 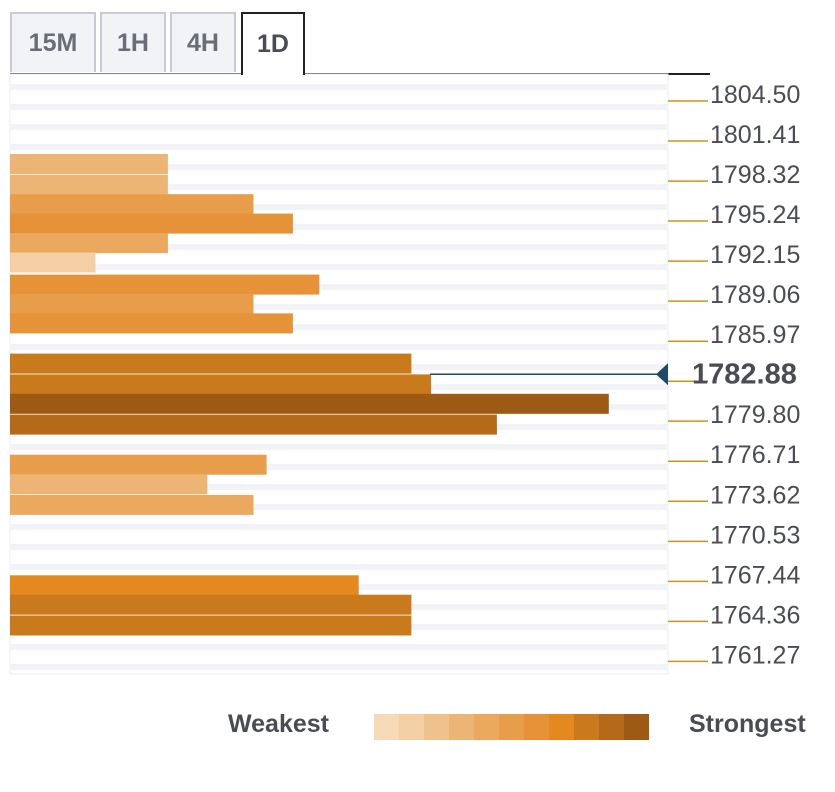 What do you see at coordinates (744, 374) in the screenshot?
I see `price-label-7: 1782.88` at bounding box center [744, 374].